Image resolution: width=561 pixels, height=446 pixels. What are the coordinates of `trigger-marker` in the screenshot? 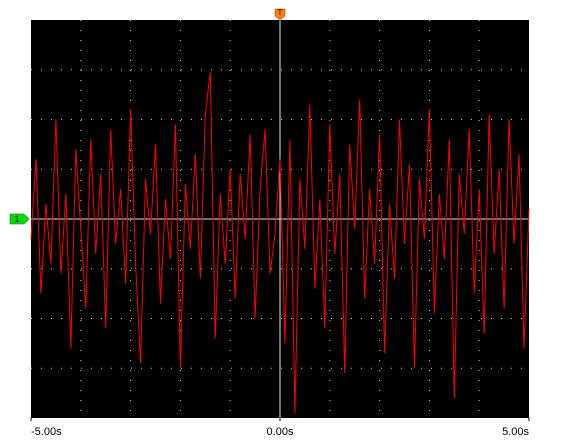 It's located at (280, 14).